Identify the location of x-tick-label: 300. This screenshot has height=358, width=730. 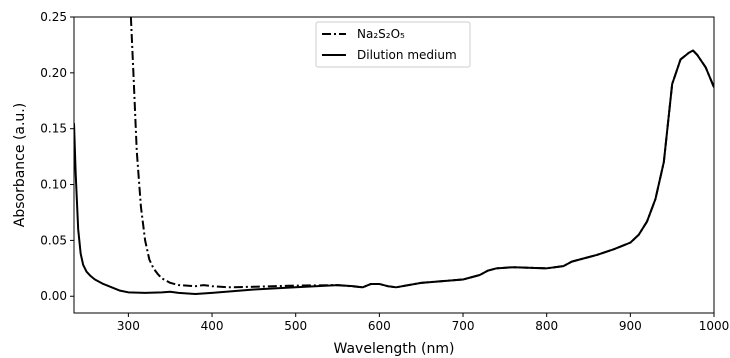
(128, 326).